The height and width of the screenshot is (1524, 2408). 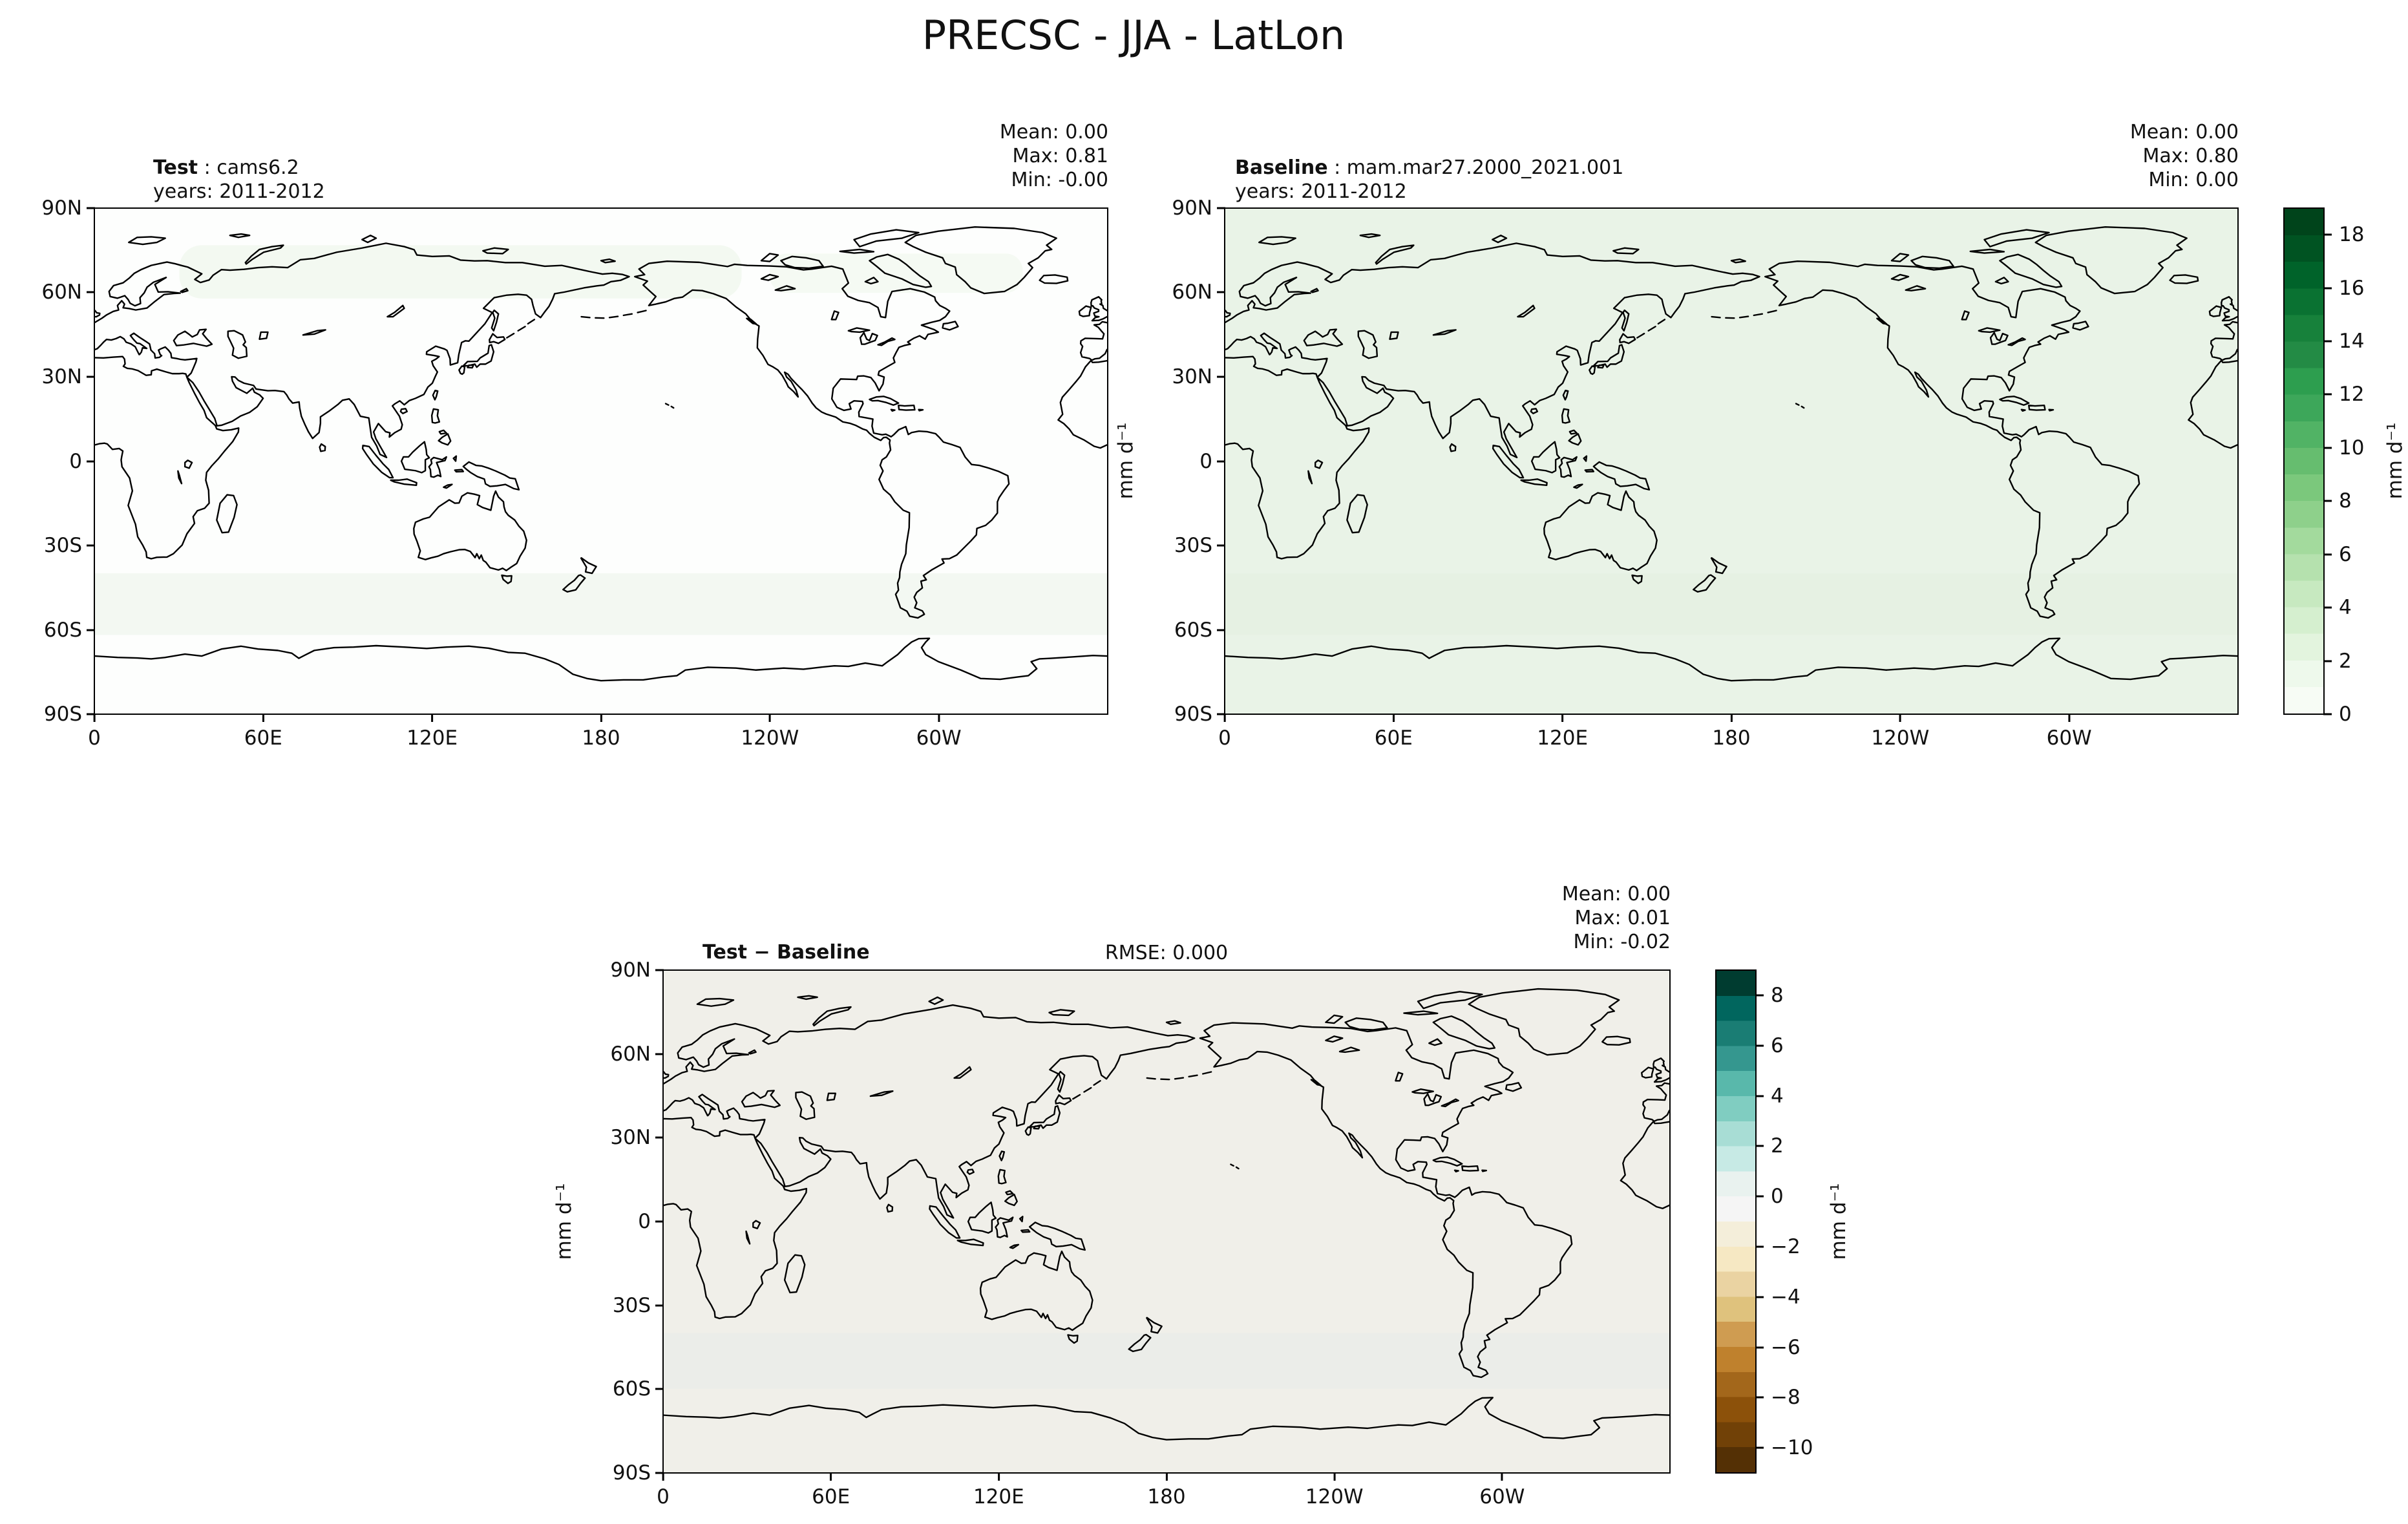 I want to click on colorbar-brbg: 8 6 4 2 0 −2 −4 −6 −8 −10, so click(x=1764, y=1221).